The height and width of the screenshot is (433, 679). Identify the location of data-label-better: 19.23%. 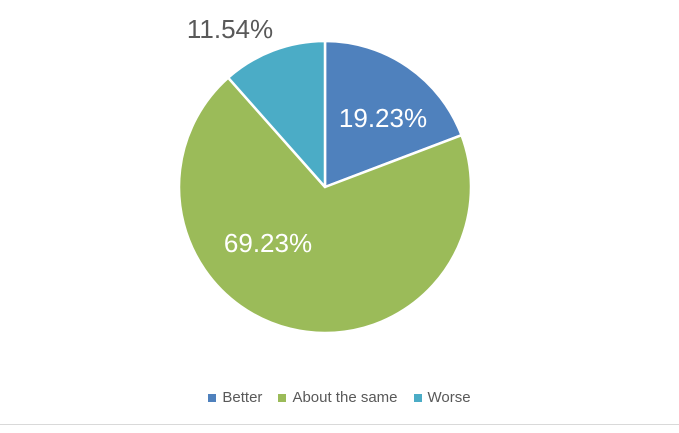
(383, 118).